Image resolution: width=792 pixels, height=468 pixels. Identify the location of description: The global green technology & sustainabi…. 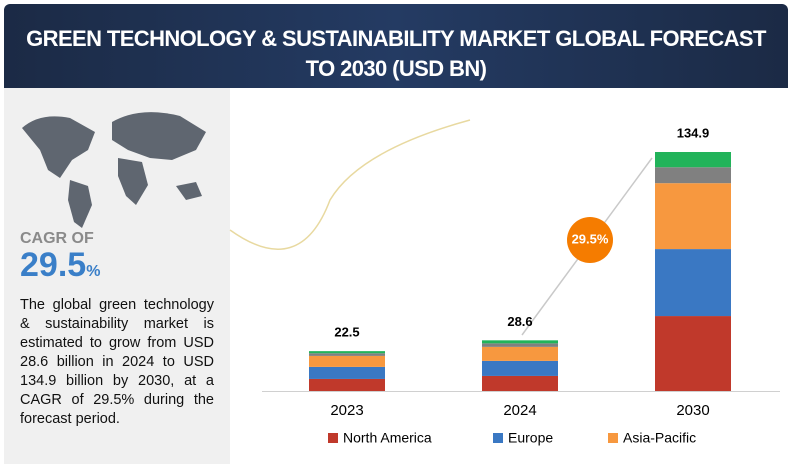
(117, 362).